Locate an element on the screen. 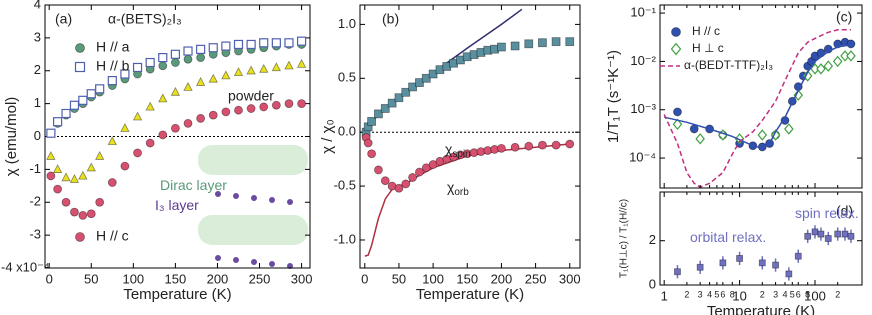 The width and height of the screenshot is (872, 315). annotation: (b) is located at coordinates (390, 19).